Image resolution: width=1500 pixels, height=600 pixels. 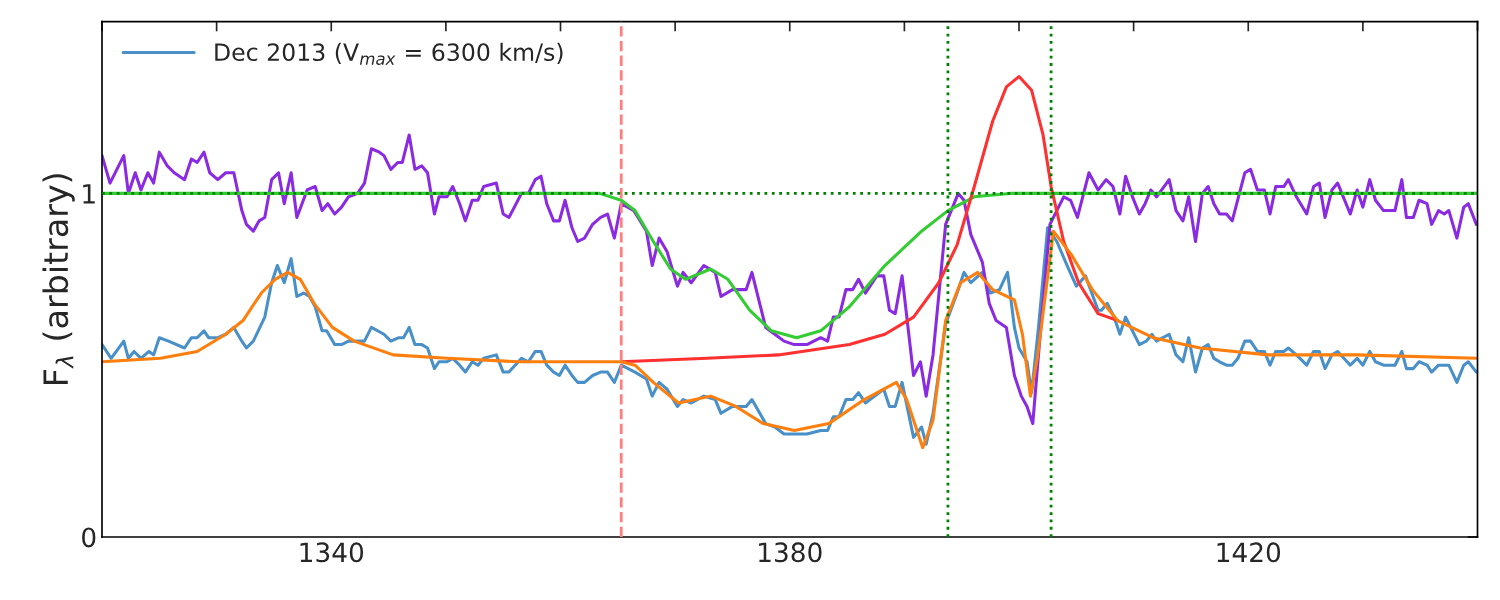 I want to click on y-tick-label: 1, so click(x=89, y=194).